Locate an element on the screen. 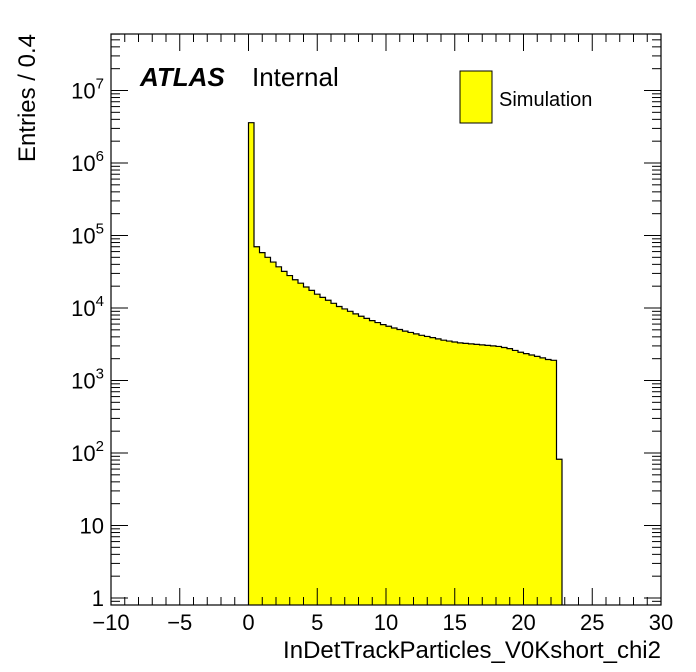  legend-label-simulation: Simulation is located at coordinates (545, 100).